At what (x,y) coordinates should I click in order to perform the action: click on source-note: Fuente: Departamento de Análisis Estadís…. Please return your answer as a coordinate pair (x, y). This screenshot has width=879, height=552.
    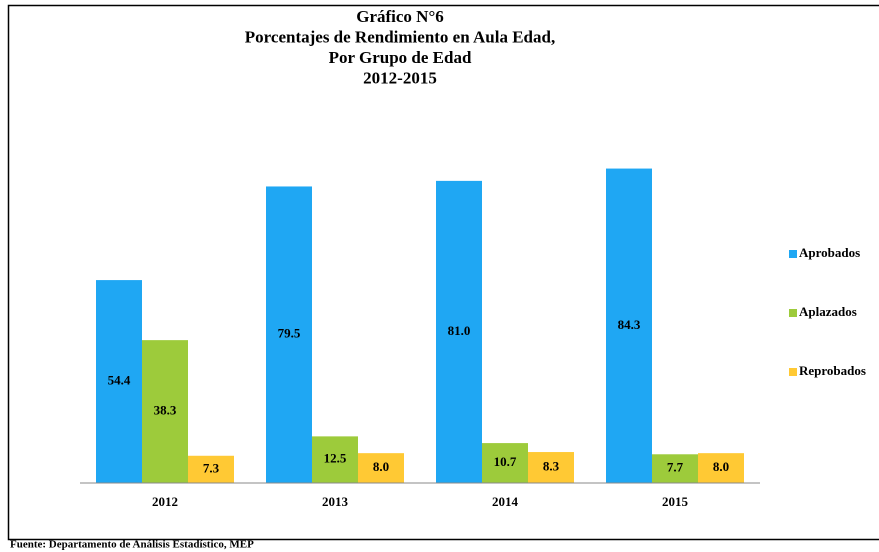
    Looking at the image, I should click on (132, 545).